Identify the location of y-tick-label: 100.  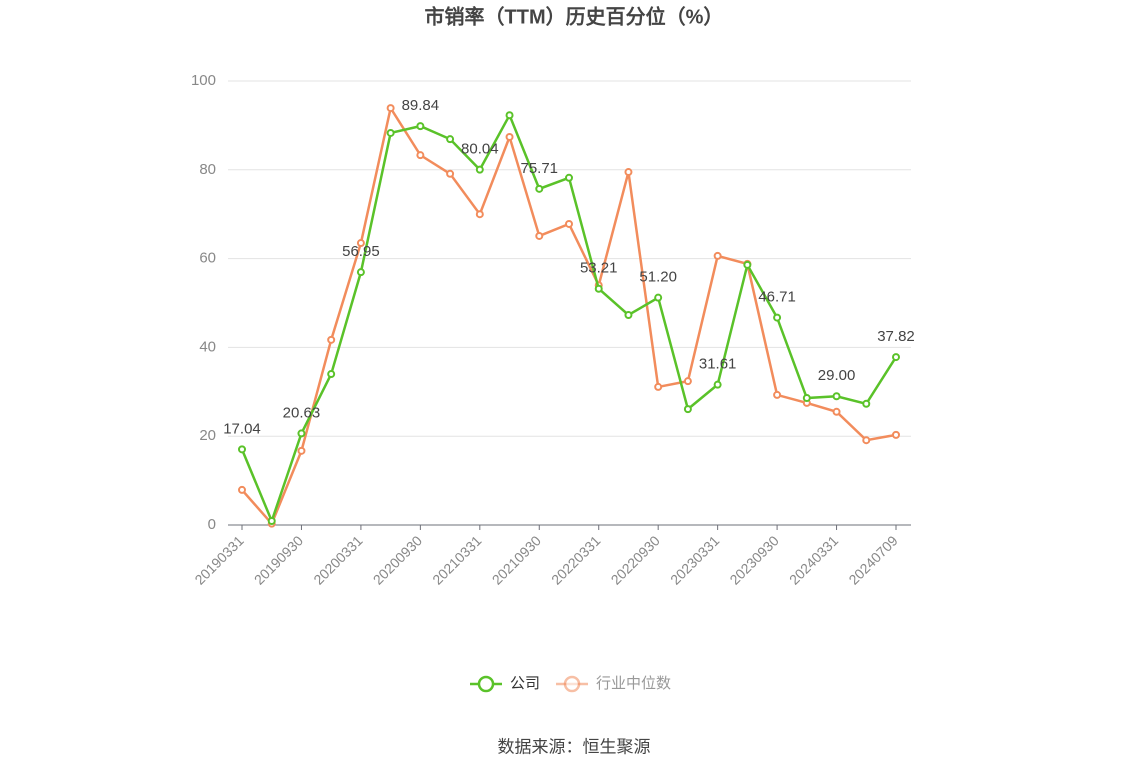
(203, 80).